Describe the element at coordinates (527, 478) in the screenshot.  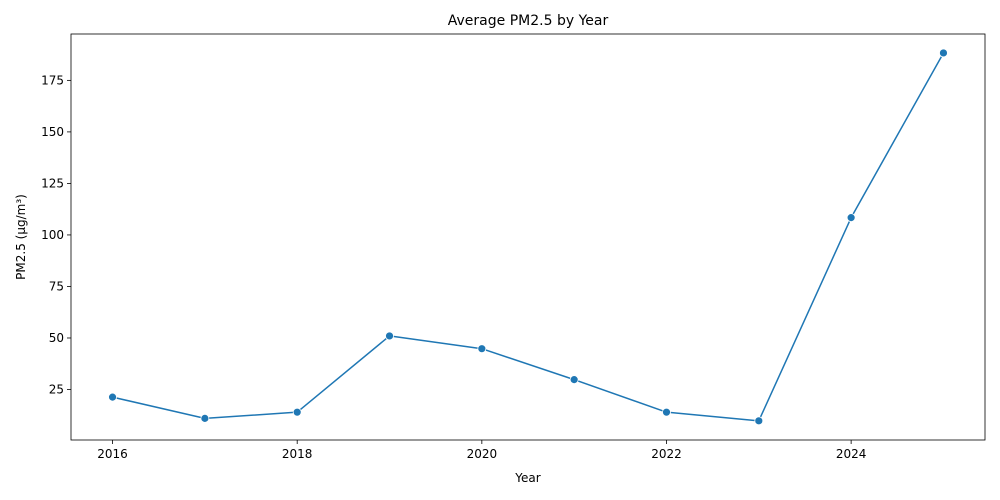
I see `x-axis-label: Year` at that location.